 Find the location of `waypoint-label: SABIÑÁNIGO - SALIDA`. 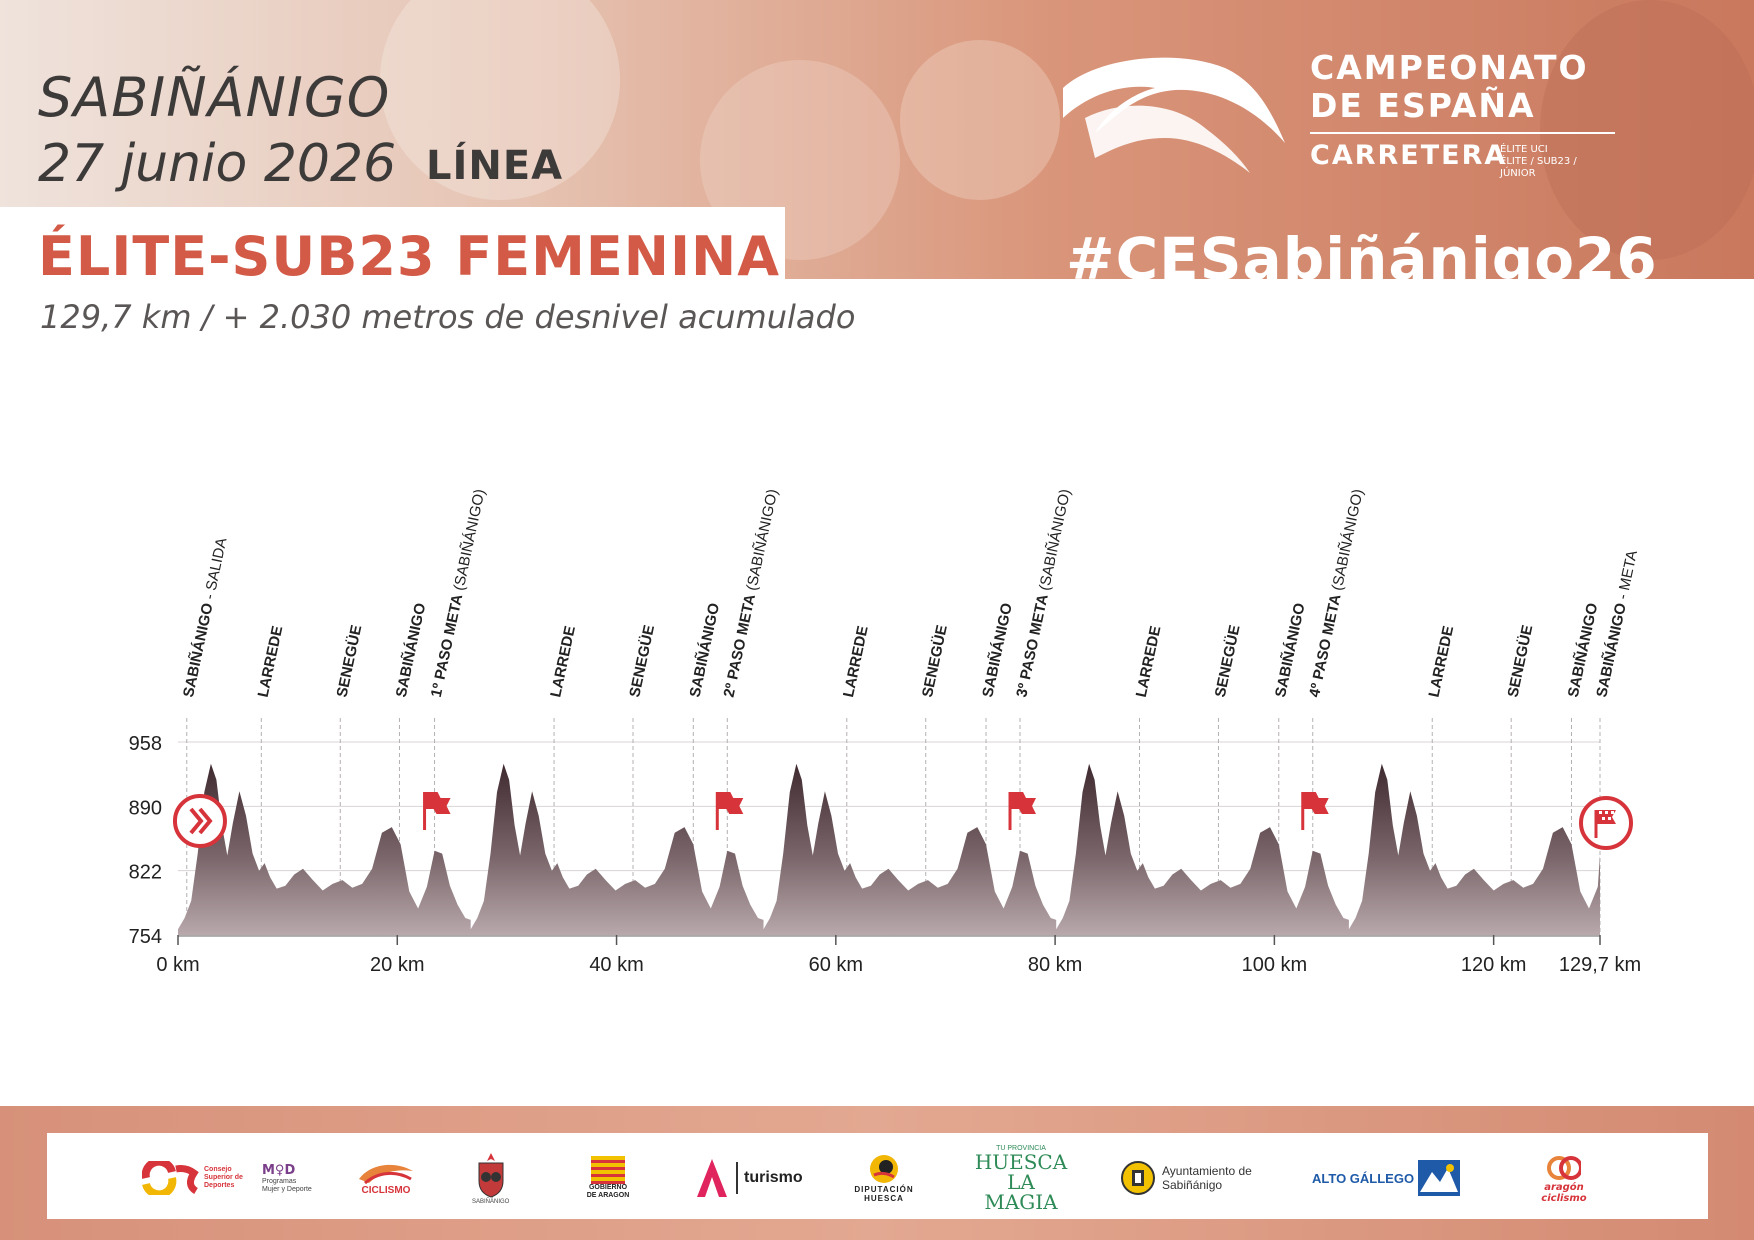

waypoint-label: SABIÑÁNIGO - SALIDA is located at coordinates (204, 617).